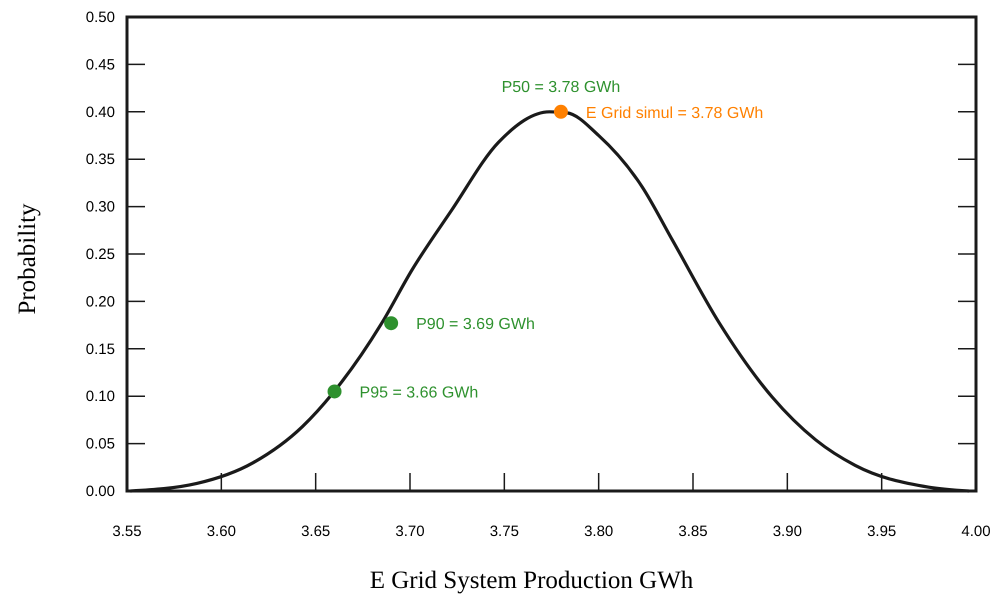 The height and width of the screenshot is (599, 1000). I want to click on x-tick-label: 3.85, so click(693, 531).